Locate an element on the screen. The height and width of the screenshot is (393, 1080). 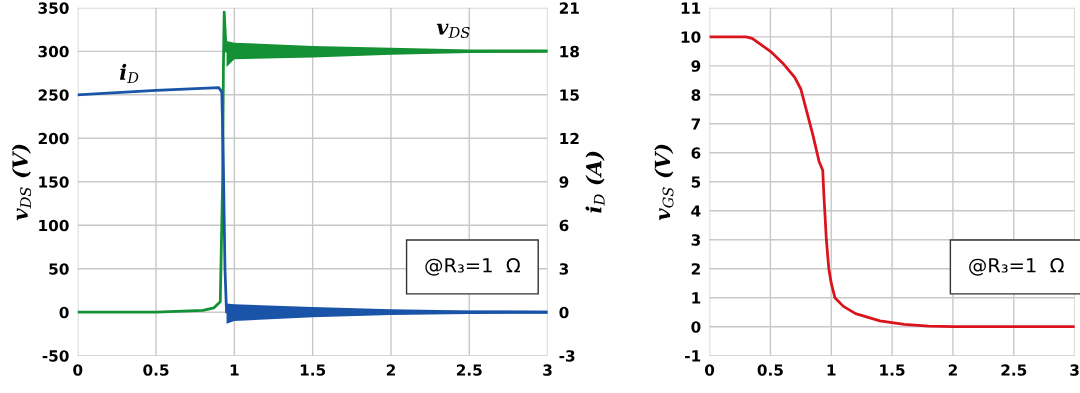
y2-tick-label: 0 is located at coordinates (564, 312).